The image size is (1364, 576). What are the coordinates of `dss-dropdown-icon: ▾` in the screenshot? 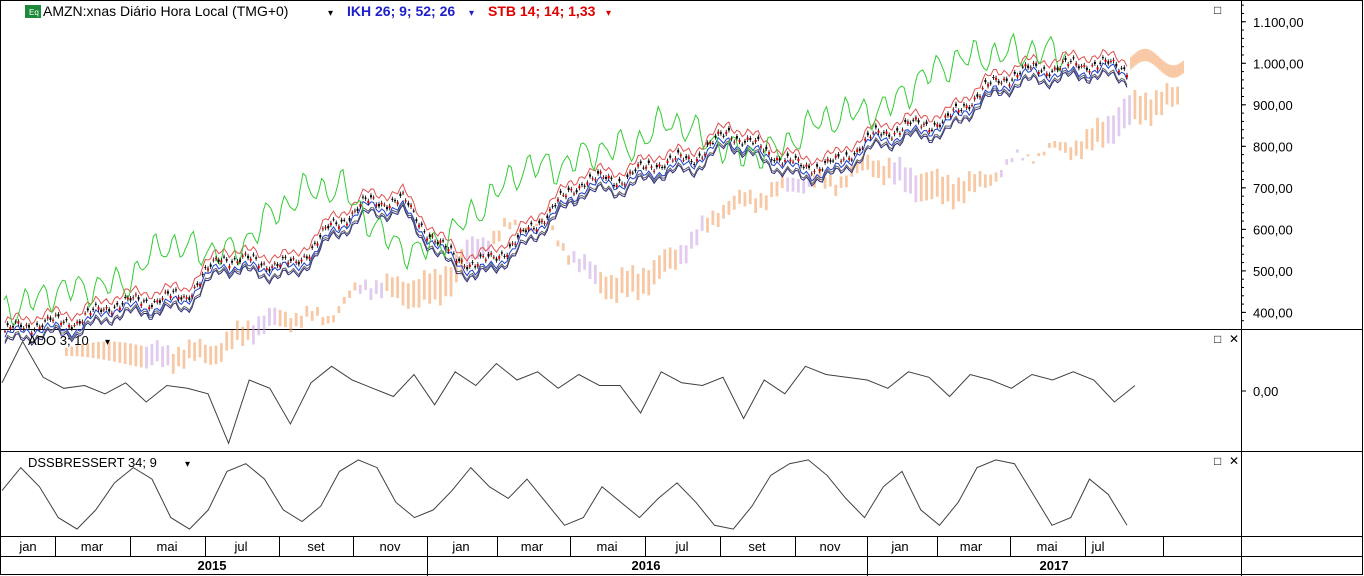 It's located at (187, 464).